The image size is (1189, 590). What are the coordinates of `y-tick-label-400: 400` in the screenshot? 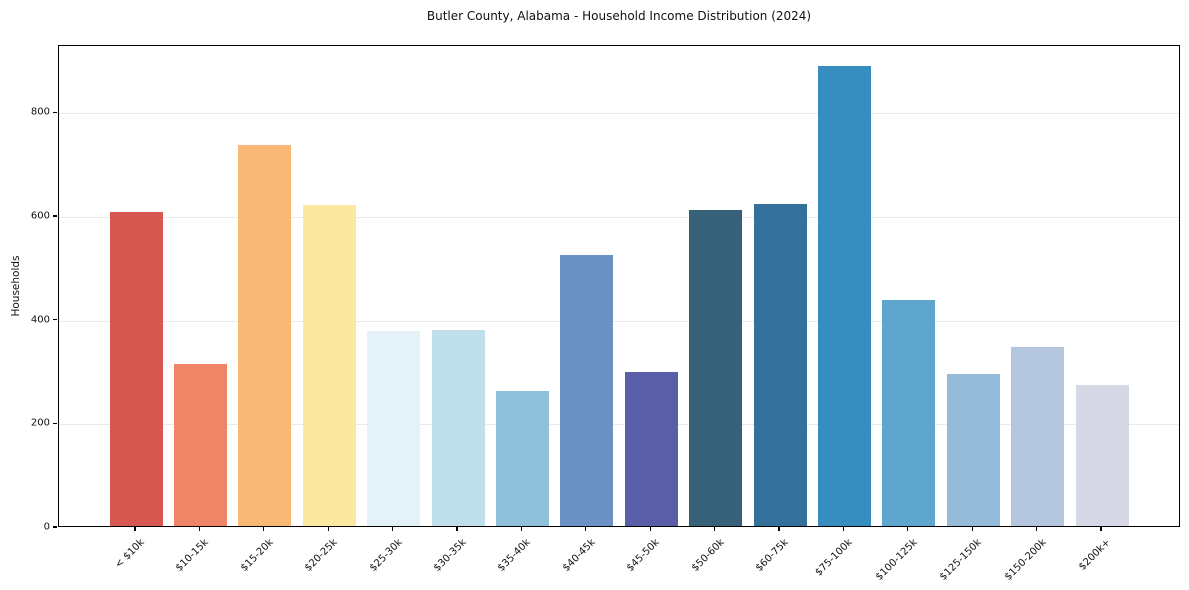 It's located at (40, 320).